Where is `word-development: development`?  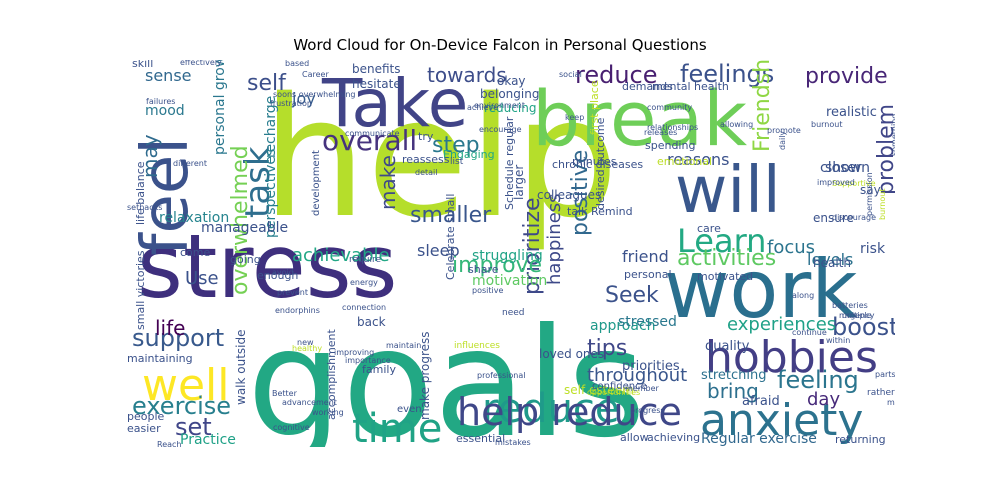 word-development: development is located at coordinates (316, 183).